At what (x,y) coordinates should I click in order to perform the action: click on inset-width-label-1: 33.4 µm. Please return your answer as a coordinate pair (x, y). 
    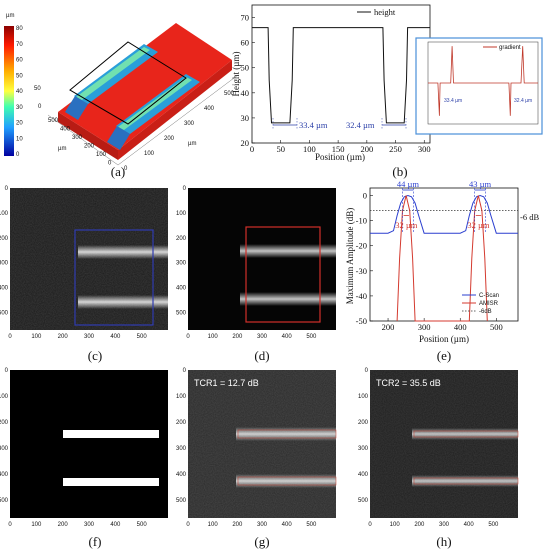
    Looking at the image, I should click on (453, 101).